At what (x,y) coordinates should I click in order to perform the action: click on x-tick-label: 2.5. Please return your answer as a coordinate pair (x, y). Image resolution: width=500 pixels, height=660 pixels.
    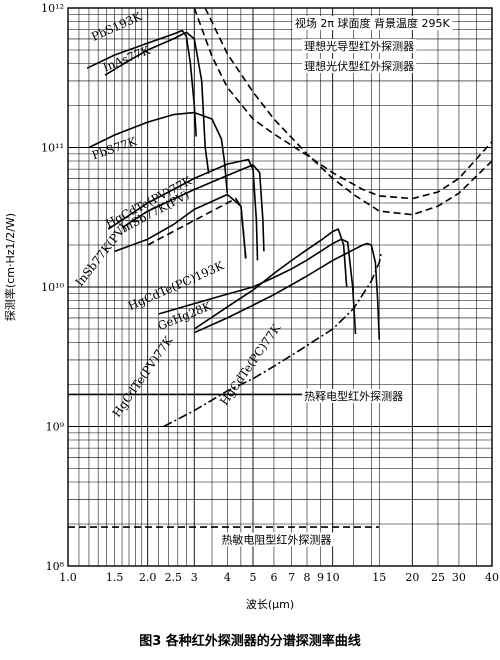
    Looking at the image, I should click on (174, 577).